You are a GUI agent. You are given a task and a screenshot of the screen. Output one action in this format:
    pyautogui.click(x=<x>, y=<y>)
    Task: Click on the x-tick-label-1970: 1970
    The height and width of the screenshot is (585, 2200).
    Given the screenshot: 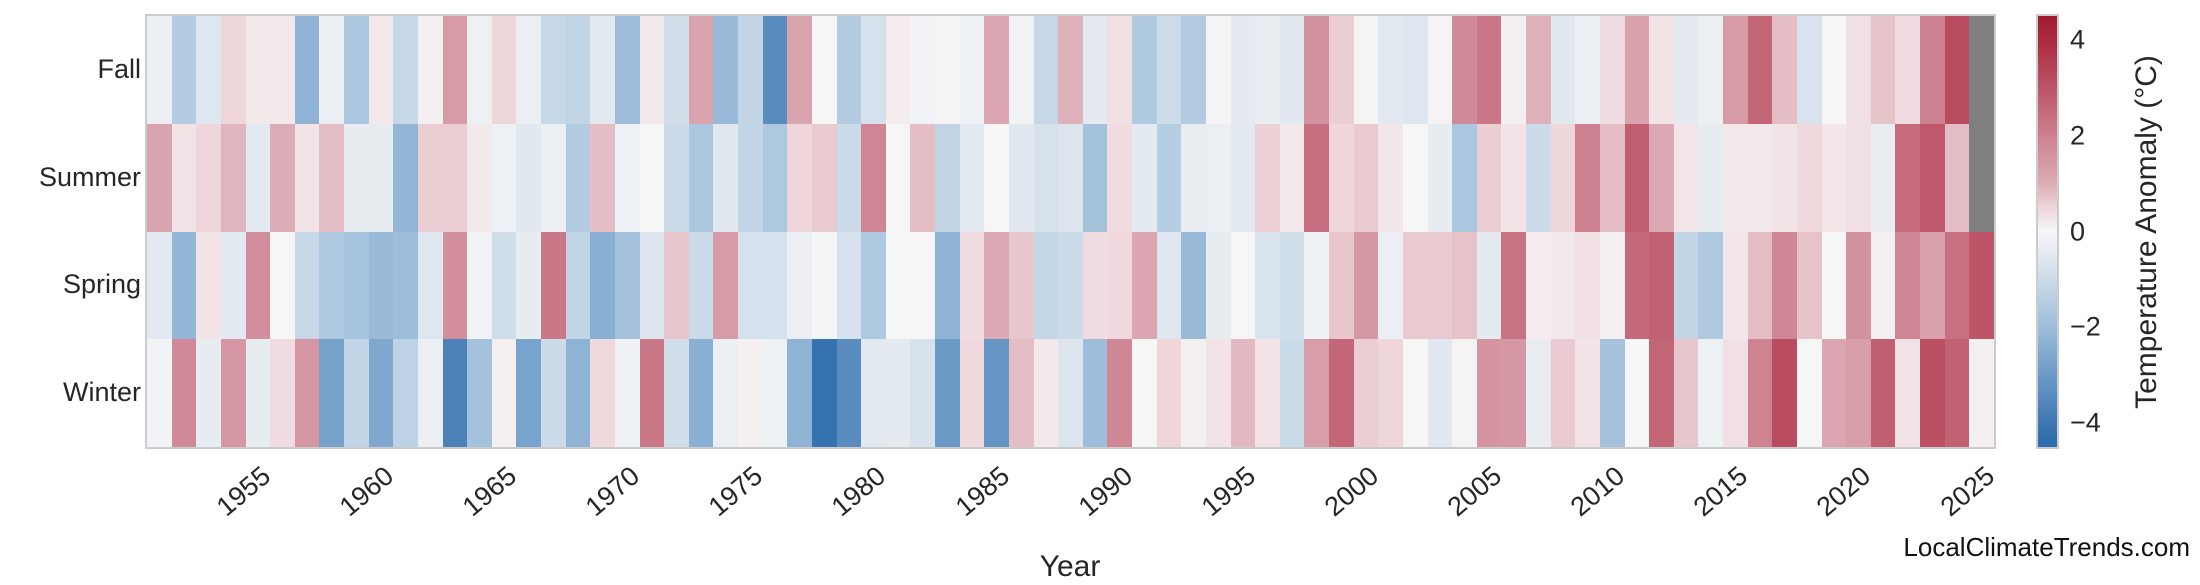 What is the action you would take?
    pyautogui.click(x=612, y=491)
    